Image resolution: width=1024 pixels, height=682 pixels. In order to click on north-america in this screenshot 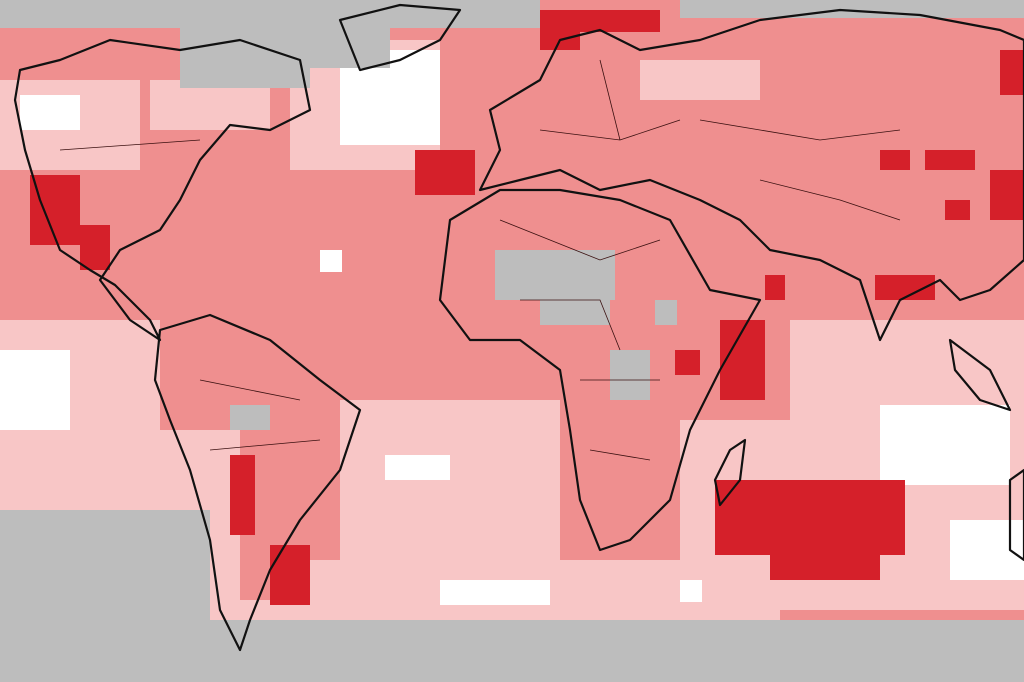, I will do `click(162, 190)`.